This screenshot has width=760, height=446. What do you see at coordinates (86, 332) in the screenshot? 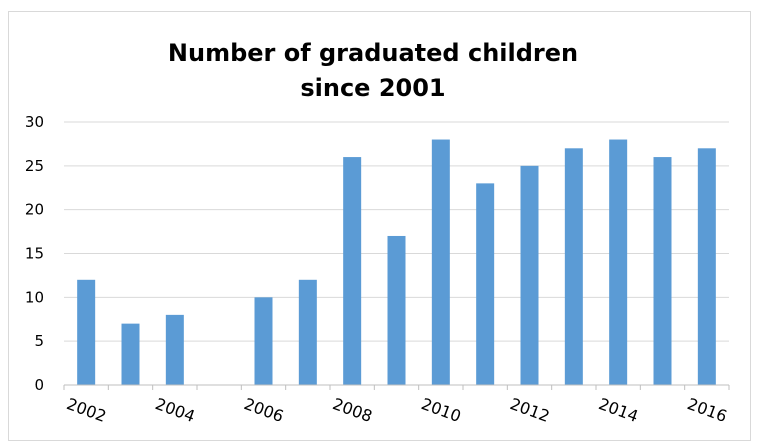
I see `bar-2002` at bounding box center [86, 332].